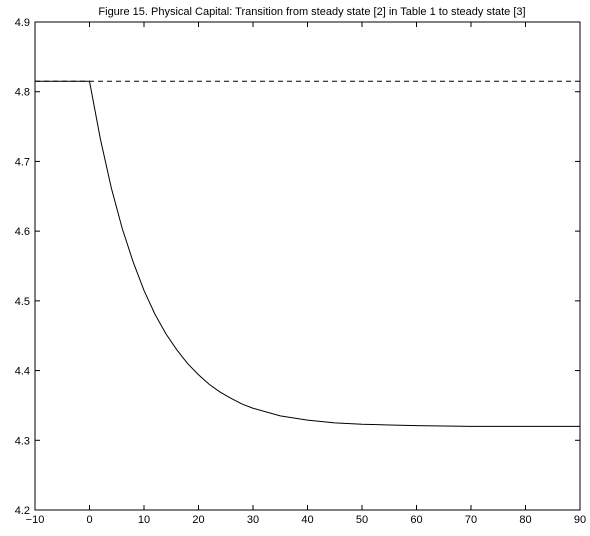 The width and height of the screenshot is (590, 536). Describe the element at coordinates (471, 520) in the screenshot. I see `x-tick-label: 70` at that location.